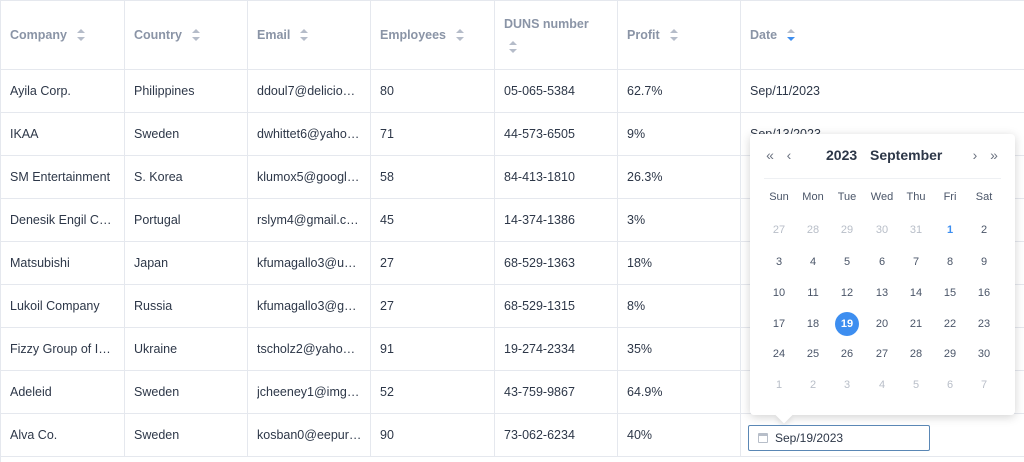 The image size is (1024, 462). Describe the element at coordinates (433, 392) in the screenshot. I see `table-cell: 52` at that location.